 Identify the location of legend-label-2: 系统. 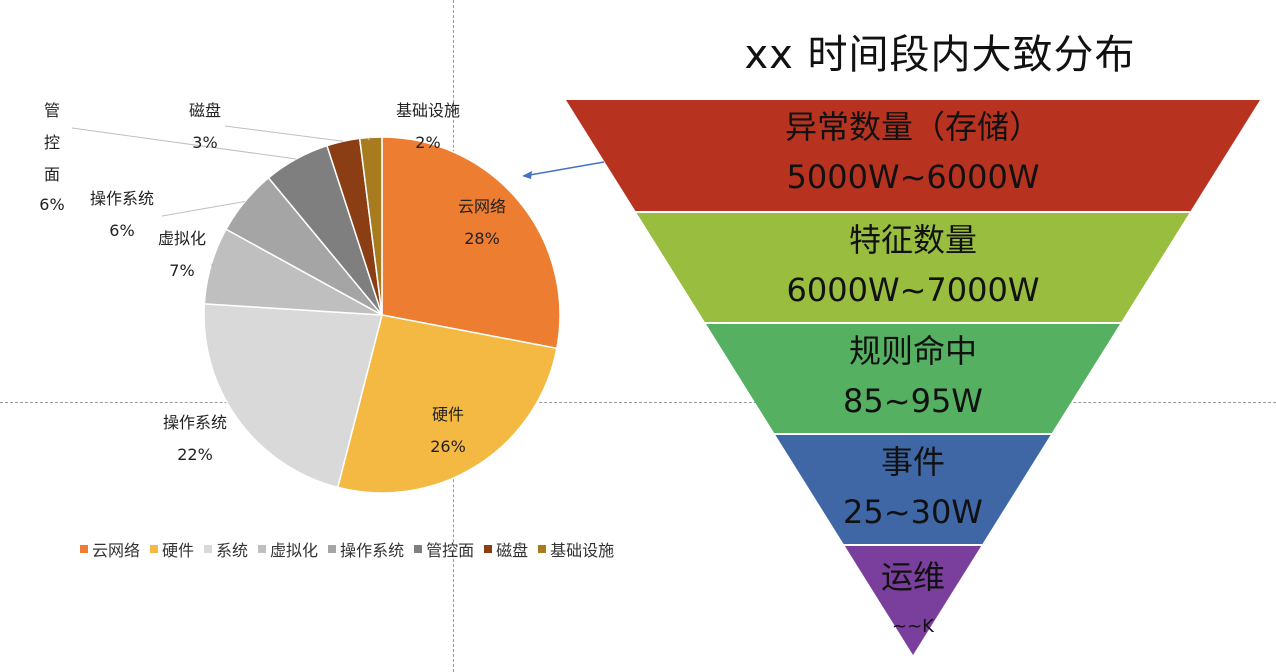
(232, 550).